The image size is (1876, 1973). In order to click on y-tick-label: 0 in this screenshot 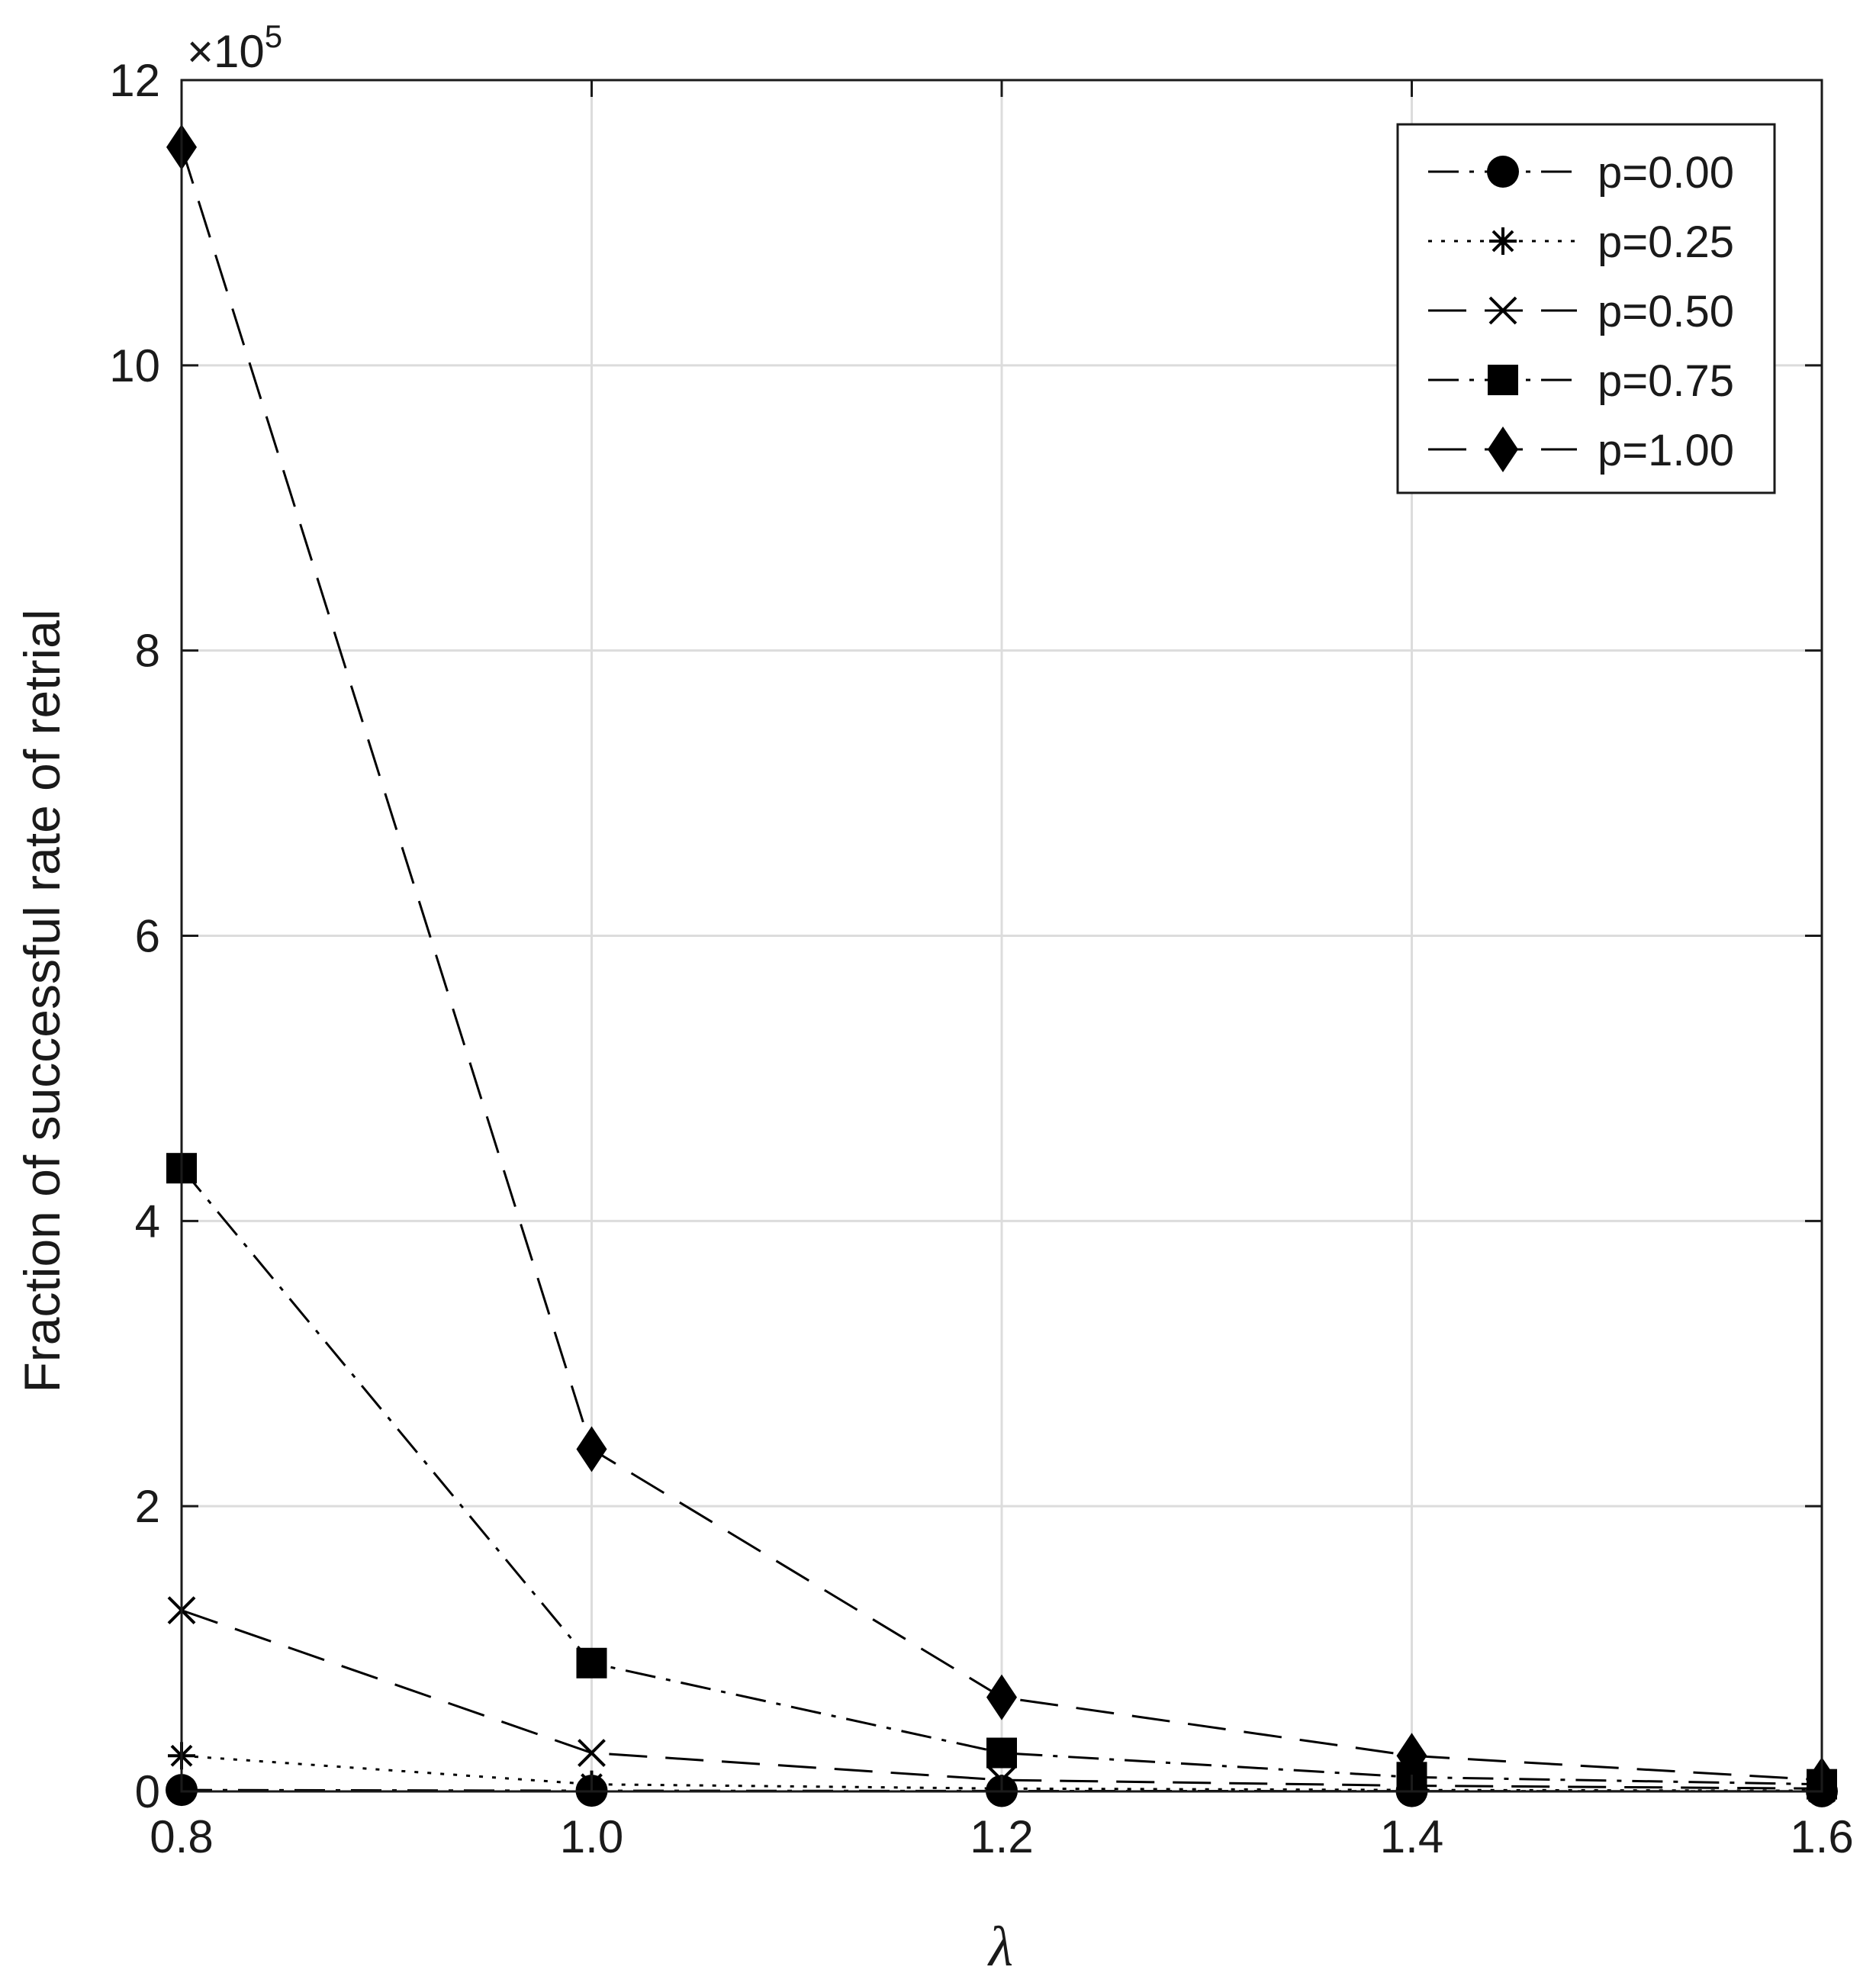, I will do `click(147, 1791)`.